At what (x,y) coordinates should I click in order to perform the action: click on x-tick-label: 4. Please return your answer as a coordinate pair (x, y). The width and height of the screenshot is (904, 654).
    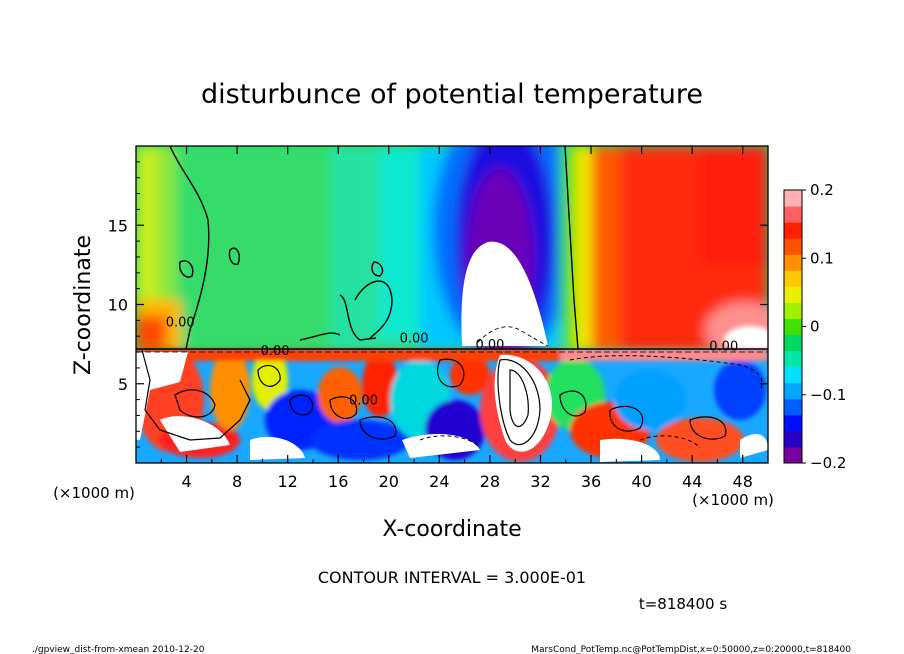
    Looking at the image, I should click on (186, 481).